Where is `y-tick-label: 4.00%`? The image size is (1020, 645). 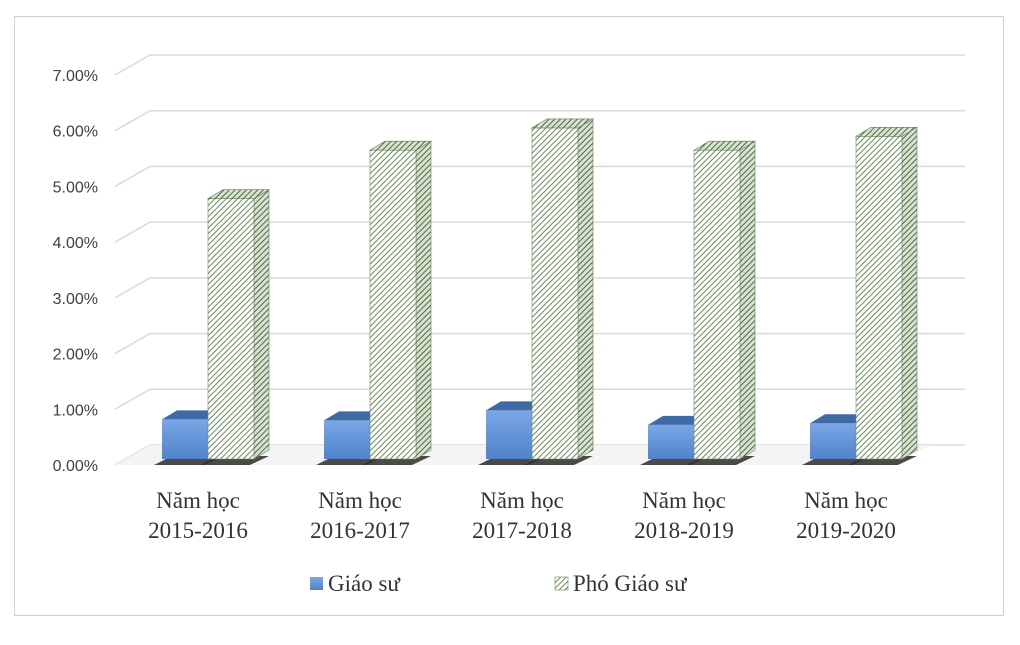
y-tick-label: 4.00% is located at coordinates (75, 243).